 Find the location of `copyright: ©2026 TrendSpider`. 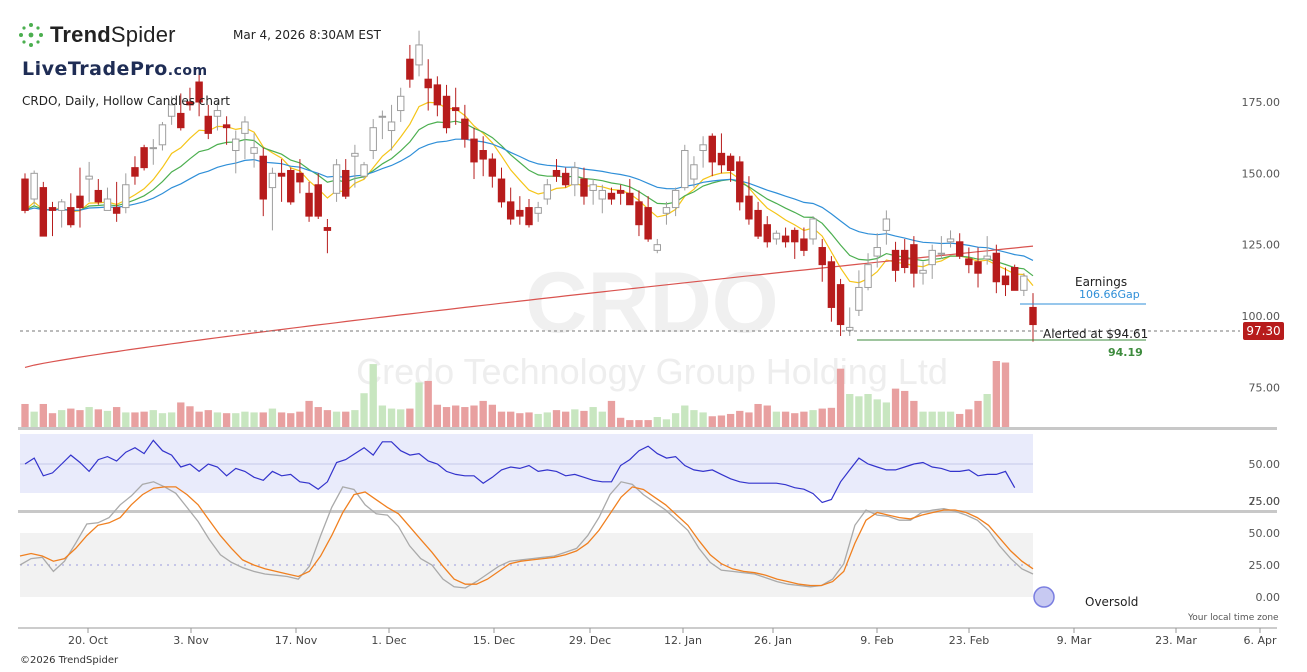

copyright: ©2026 TrendSpider is located at coordinates (69, 660).